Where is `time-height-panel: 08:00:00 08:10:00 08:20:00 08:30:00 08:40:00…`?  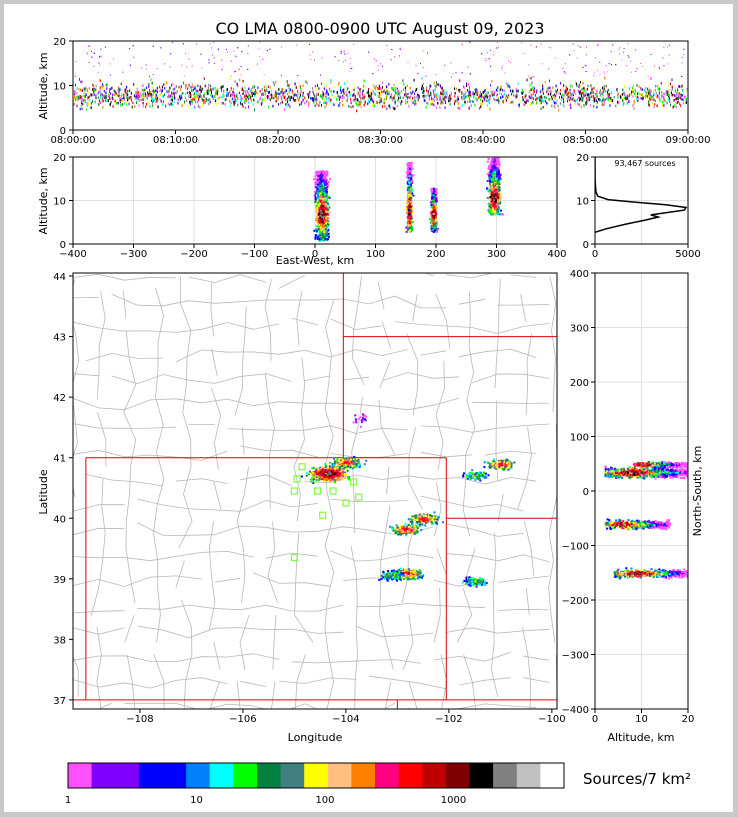 time-height-panel: 08:00:00 08:10:00 08:20:00 08:30:00 08:40:00… is located at coordinates (373, 91).